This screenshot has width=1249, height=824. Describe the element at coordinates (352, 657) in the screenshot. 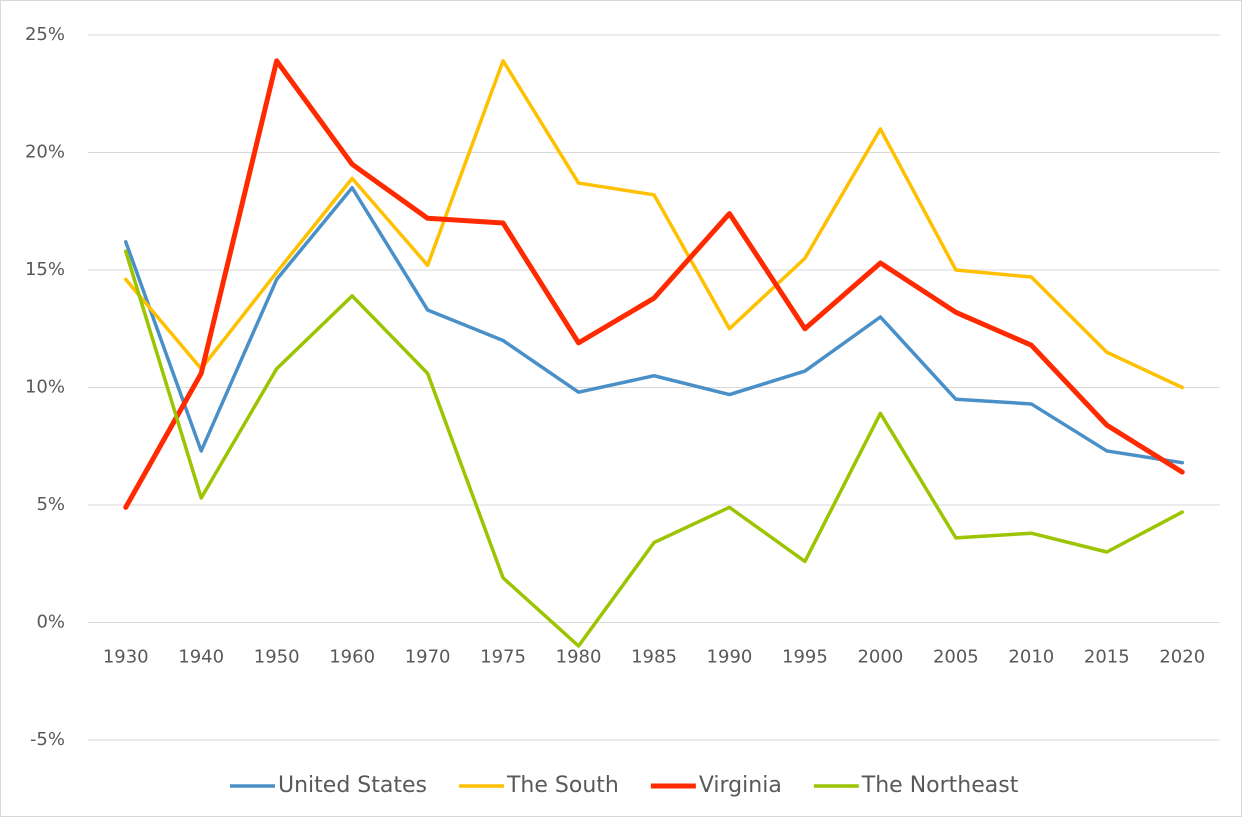

I see `x-tick-label: 1960` at that location.